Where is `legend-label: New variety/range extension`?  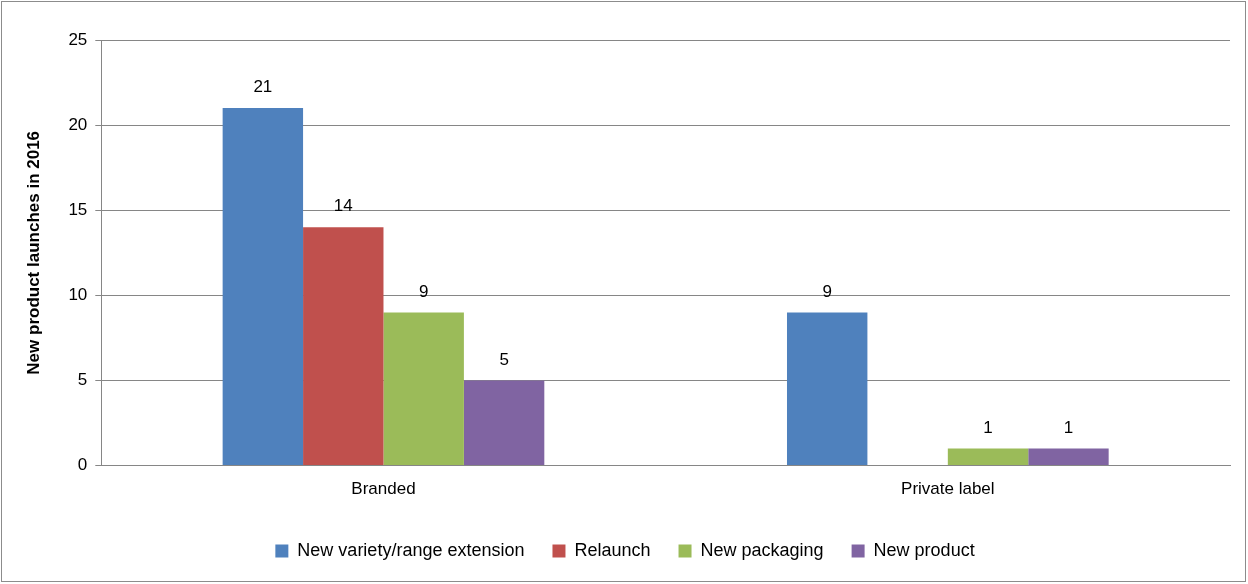
legend-label: New variety/range extension is located at coordinates (411, 549).